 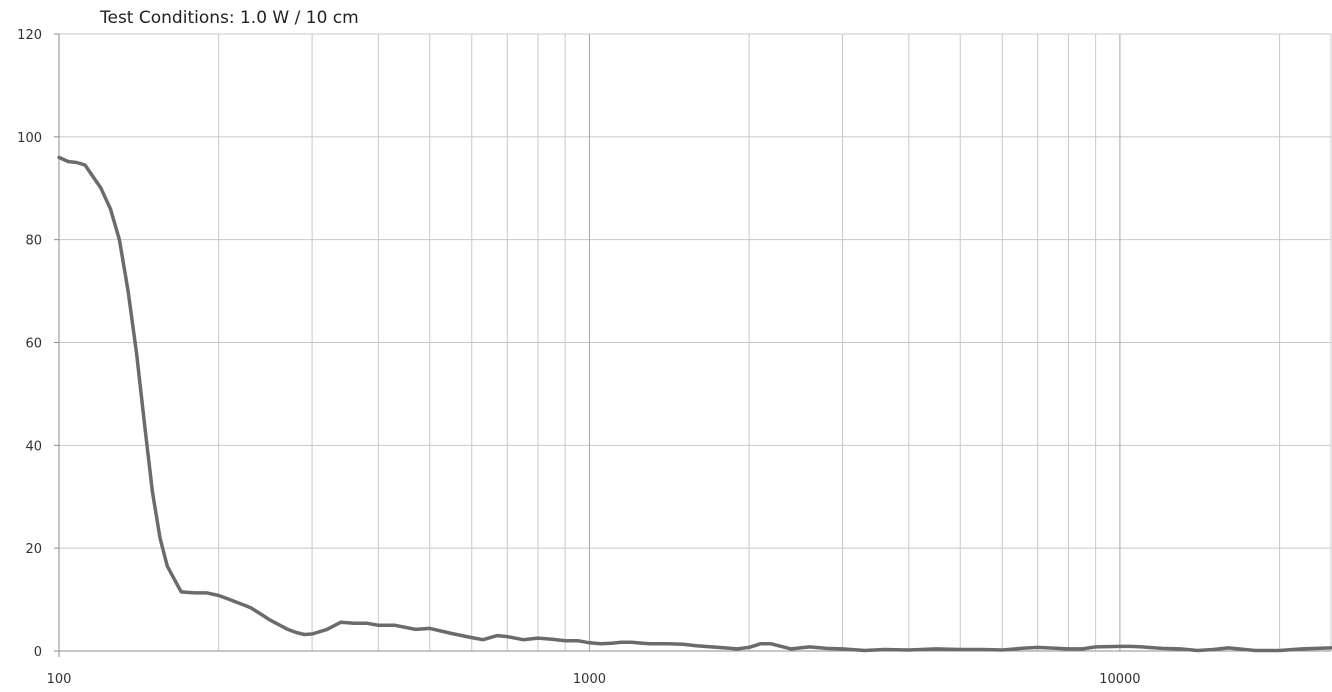 What do you see at coordinates (29, 35) in the screenshot?
I see `y-tick-label: 120` at bounding box center [29, 35].